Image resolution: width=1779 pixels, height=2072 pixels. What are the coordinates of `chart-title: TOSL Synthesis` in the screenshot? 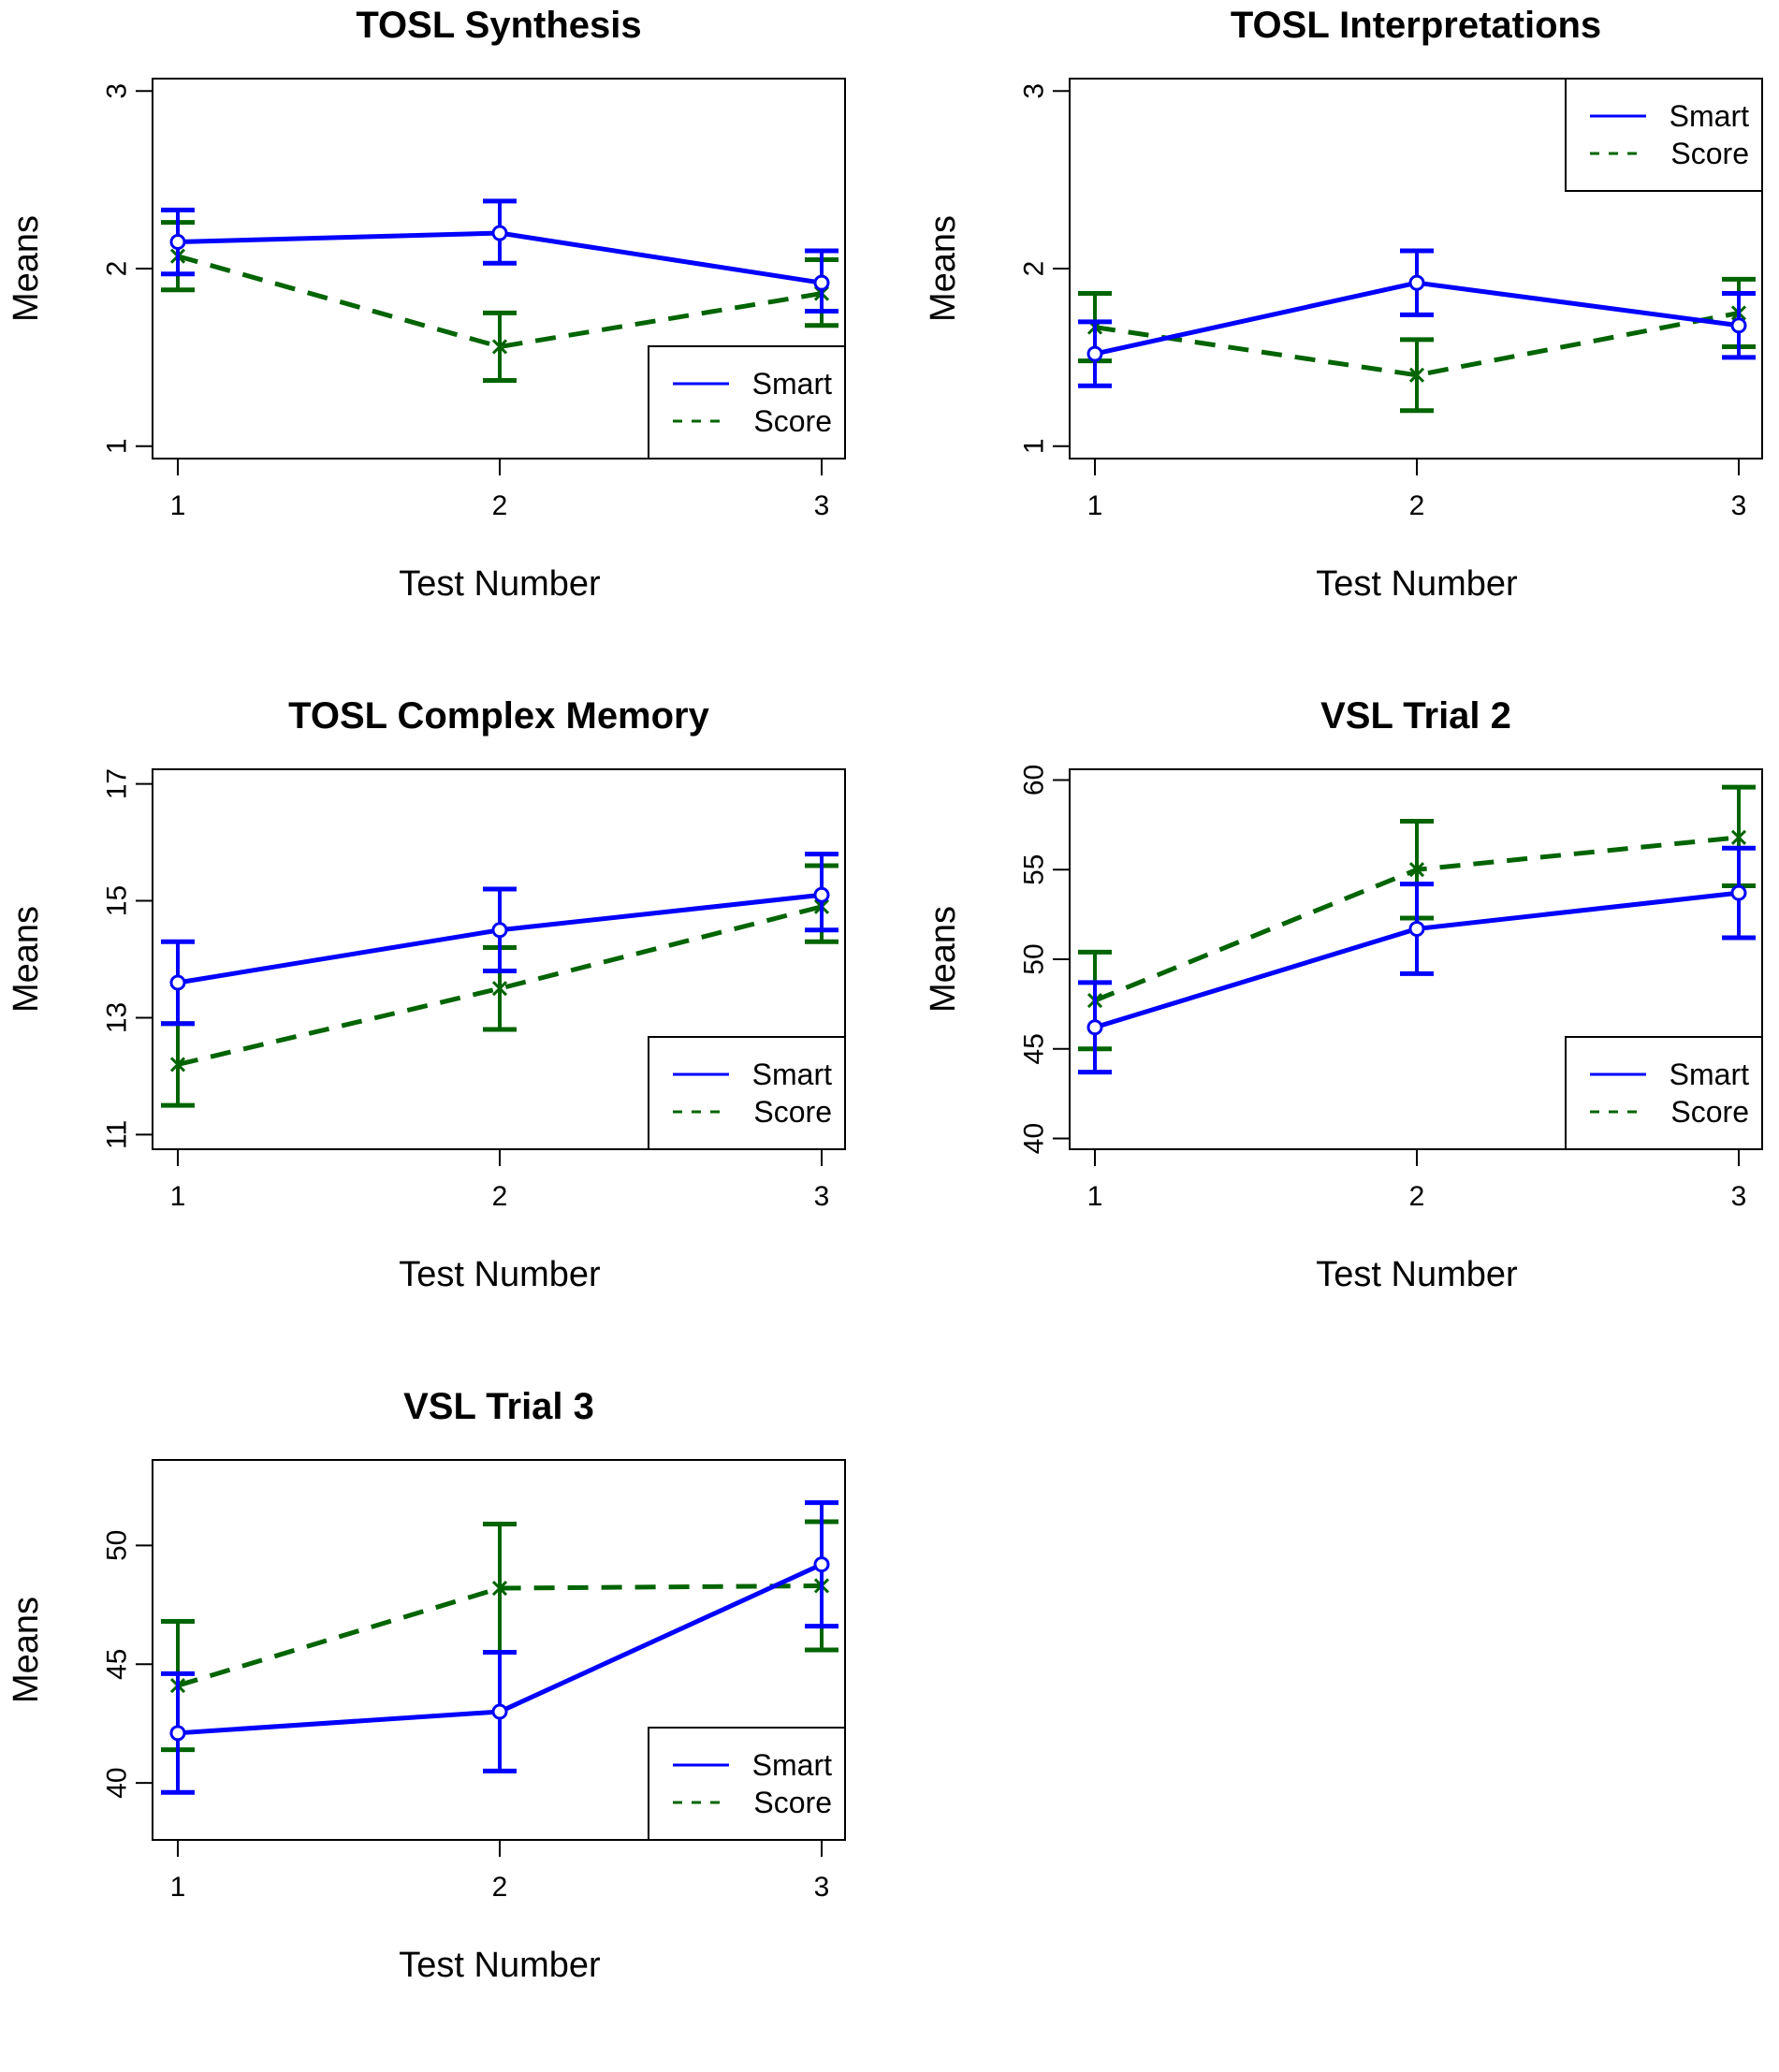 It's located at (498, 25).